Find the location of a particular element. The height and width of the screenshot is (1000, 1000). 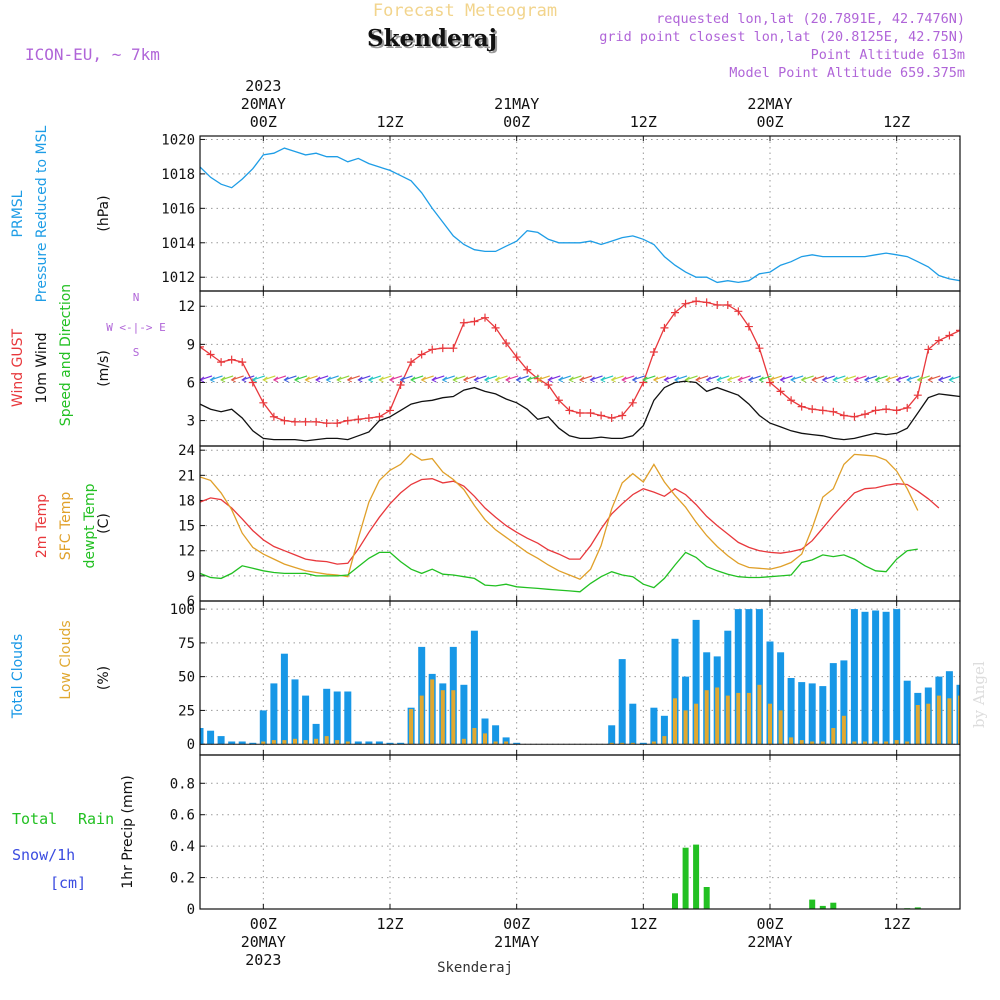

prmsl-sub-label: Pressure Reduced to MSL is located at coordinates (42, 213).